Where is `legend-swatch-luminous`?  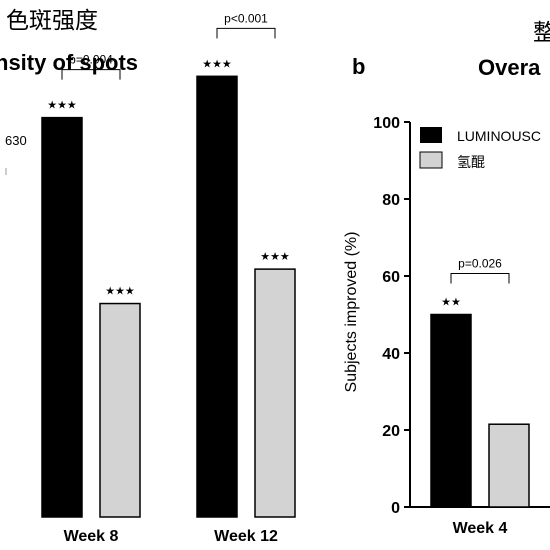 legend-swatch-luminous is located at coordinates (431, 135).